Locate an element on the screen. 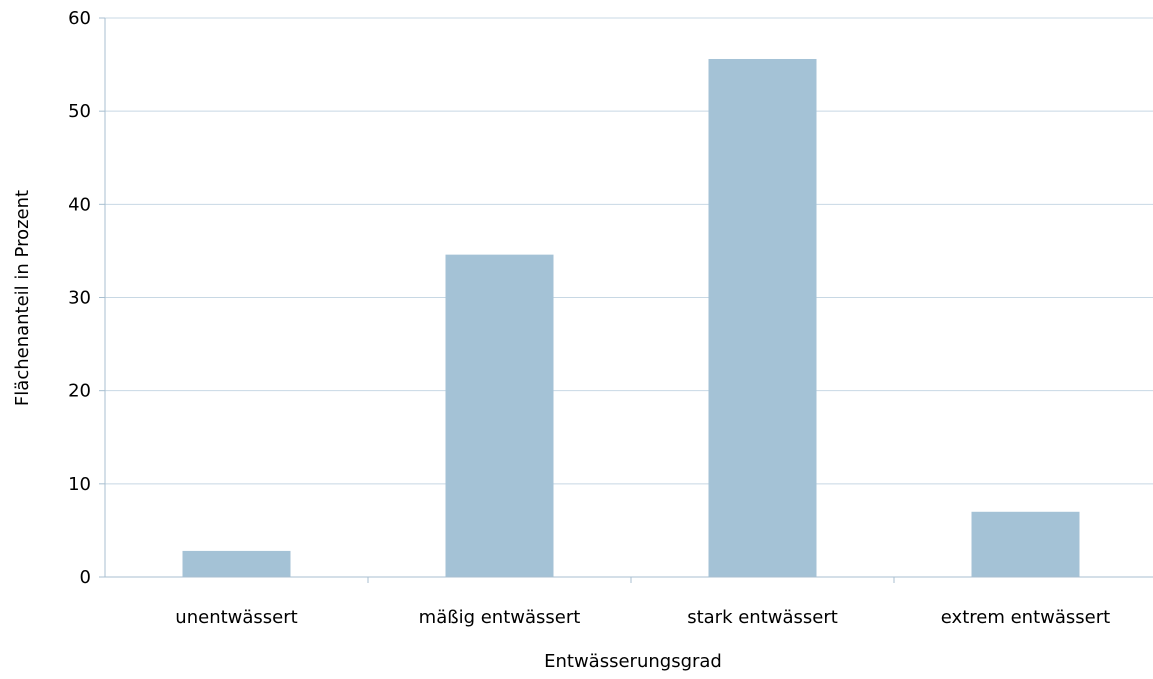 The width and height of the screenshot is (1153, 679). y-tick-label: 0 is located at coordinates (85, 577).